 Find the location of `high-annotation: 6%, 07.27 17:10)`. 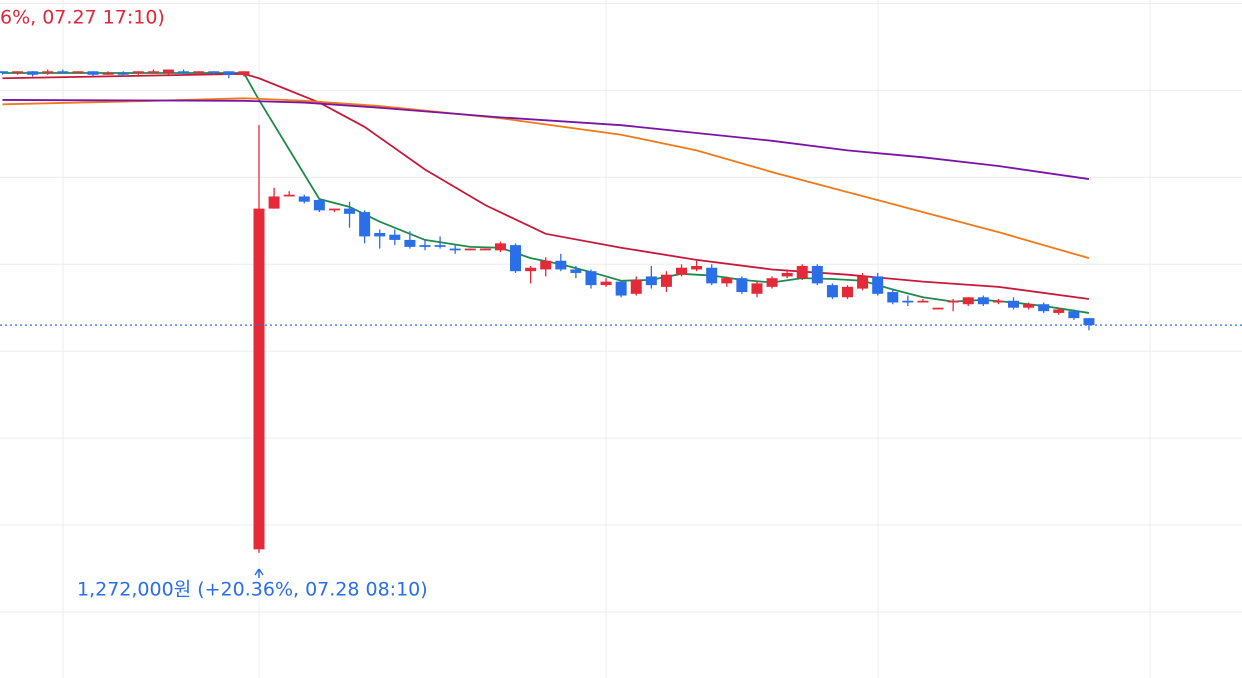

high-annotation: 6%, 07.27 17:10) is located at coordinates (82, 18).